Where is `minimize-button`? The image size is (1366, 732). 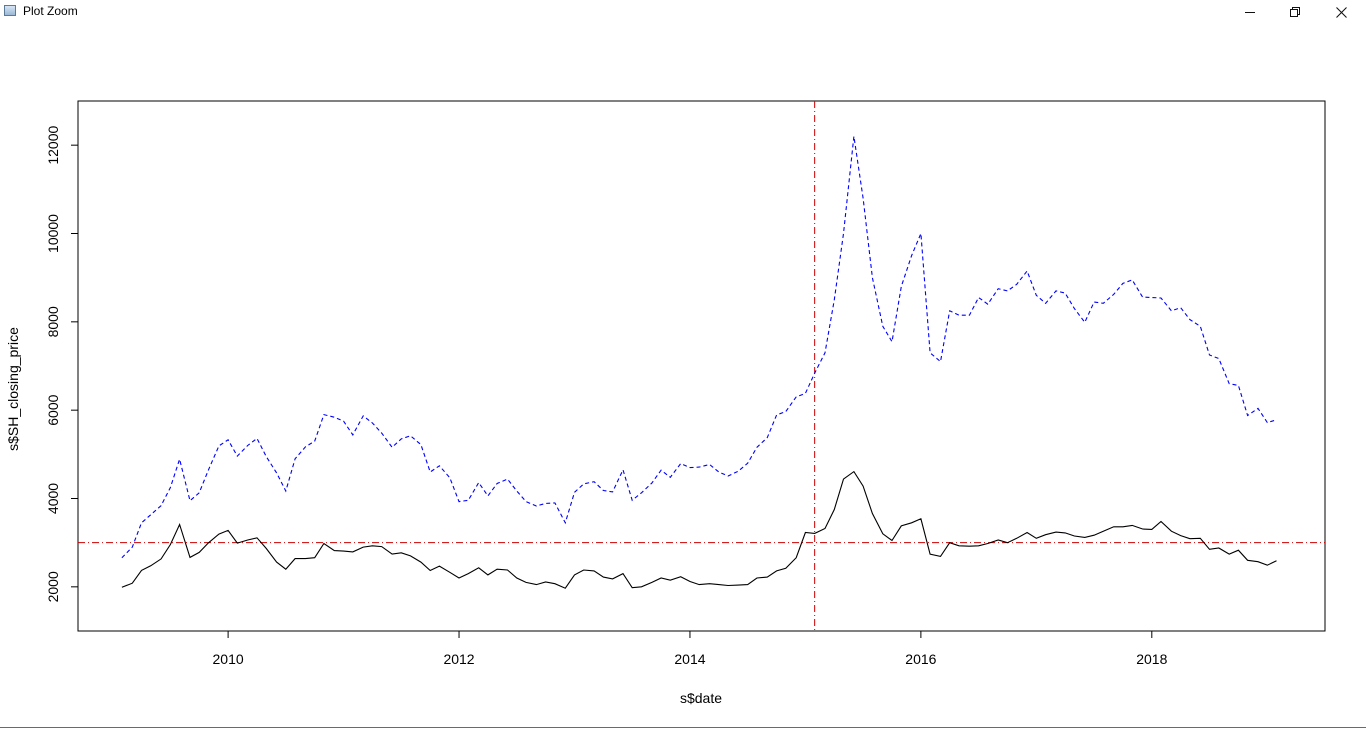 minimize-button is located at coordinates (1250, 12).